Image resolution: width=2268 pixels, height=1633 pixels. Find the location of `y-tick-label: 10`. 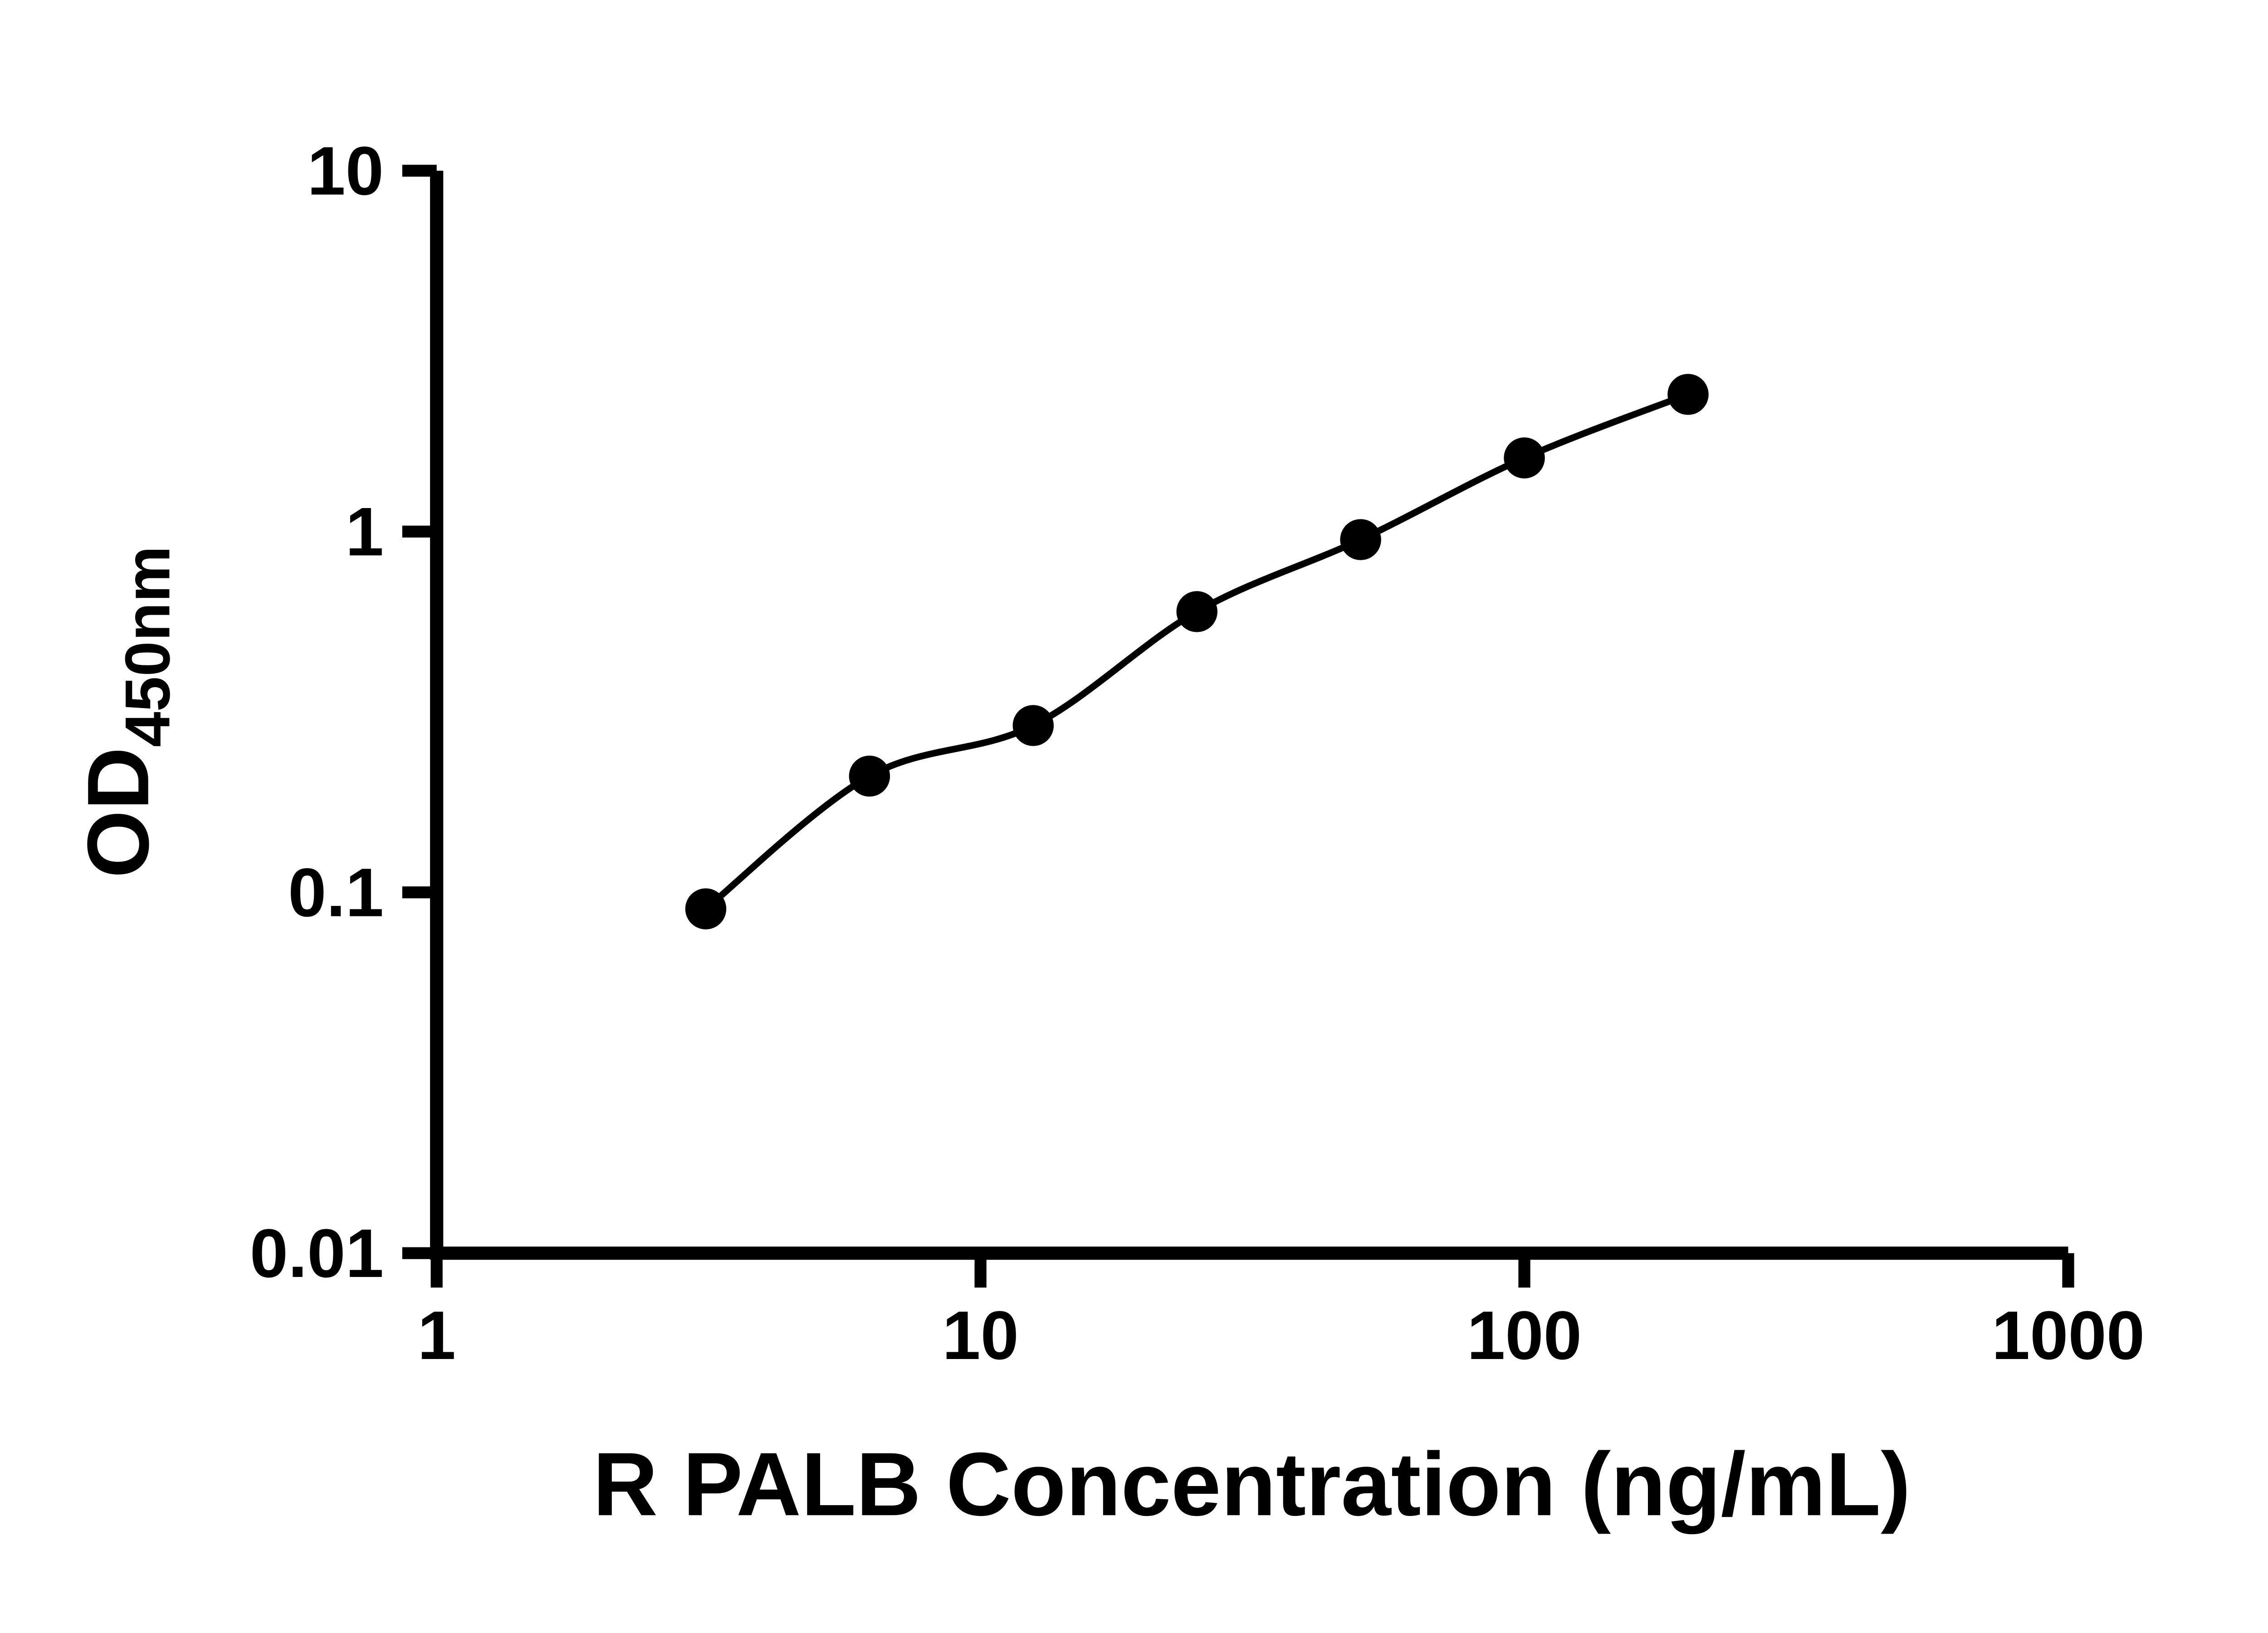

y-tick-label: 10 is located at coordinates (346, 171).